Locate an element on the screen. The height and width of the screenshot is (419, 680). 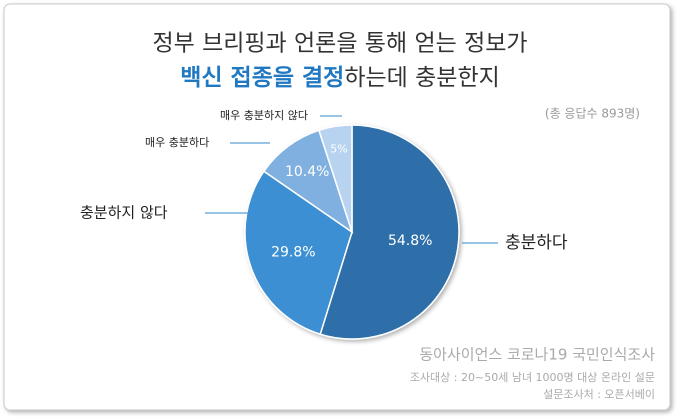
title-highlight: 백신 접종을 결정 is located at coordinates (262, 78).